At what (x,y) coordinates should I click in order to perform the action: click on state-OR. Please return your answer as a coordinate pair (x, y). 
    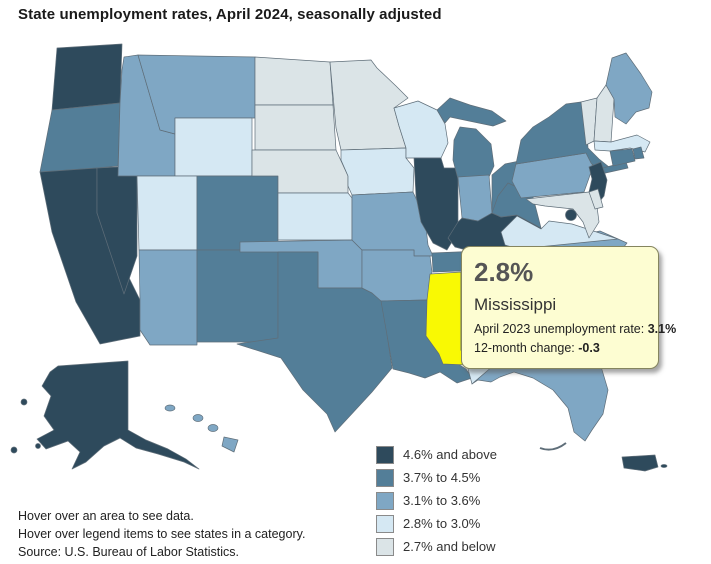
    Looking at the image, I should click on (80, 137).